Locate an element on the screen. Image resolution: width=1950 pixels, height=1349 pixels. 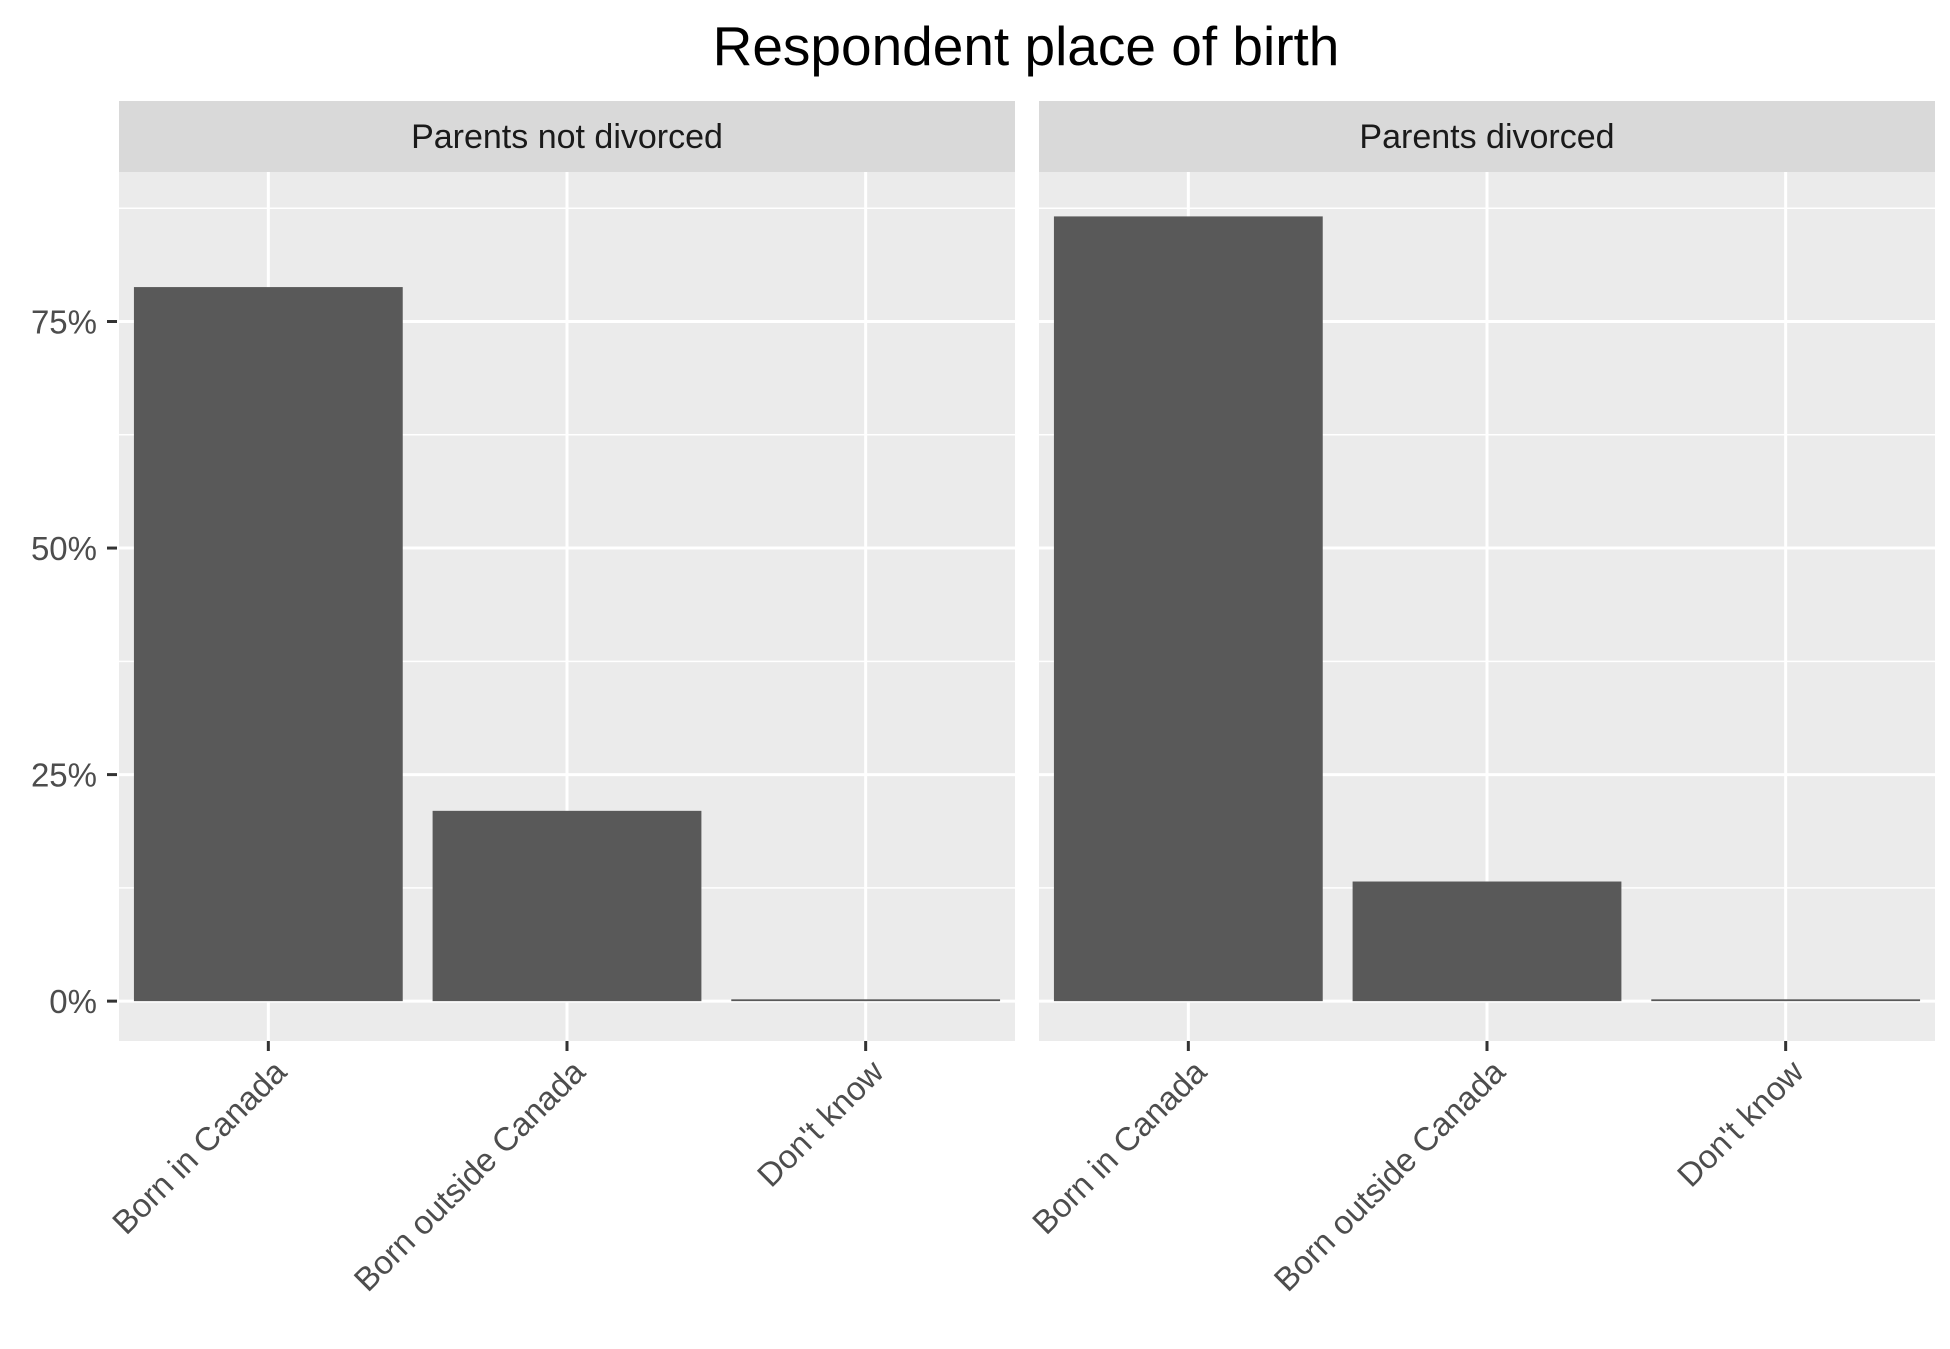
y-axis: 0% 25% 50% 75% is located at coordinates (74, 662).